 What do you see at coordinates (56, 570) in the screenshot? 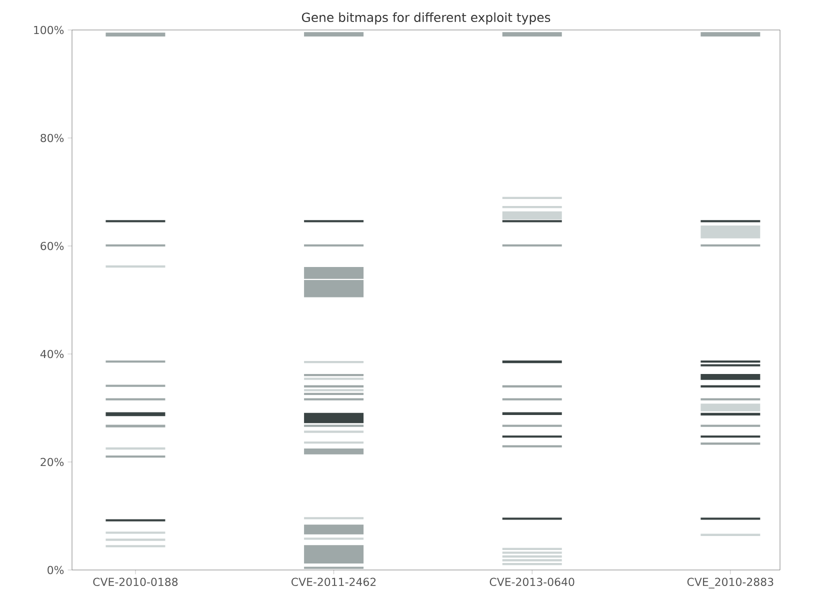
I see `y-tick-label: 0%` at bounding box center [56, 570].